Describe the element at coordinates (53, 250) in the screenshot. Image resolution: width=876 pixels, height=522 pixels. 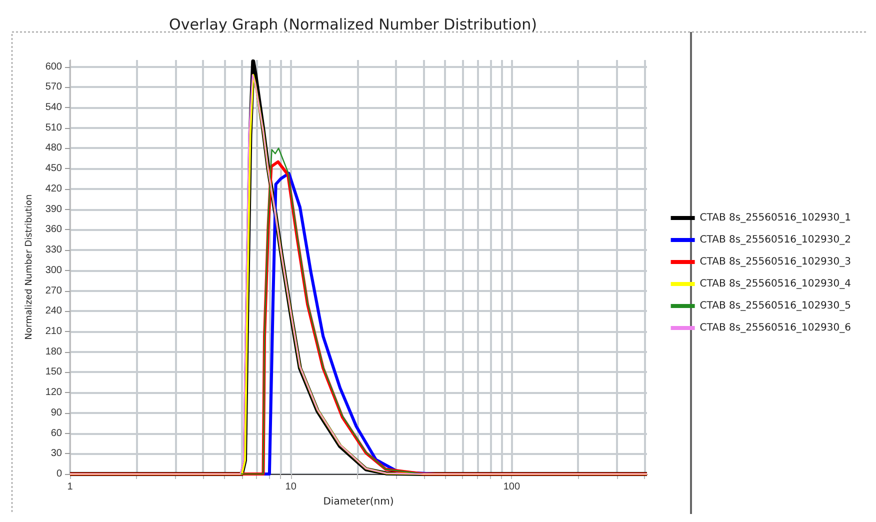
I see `y-tick-label: 330` at that location.